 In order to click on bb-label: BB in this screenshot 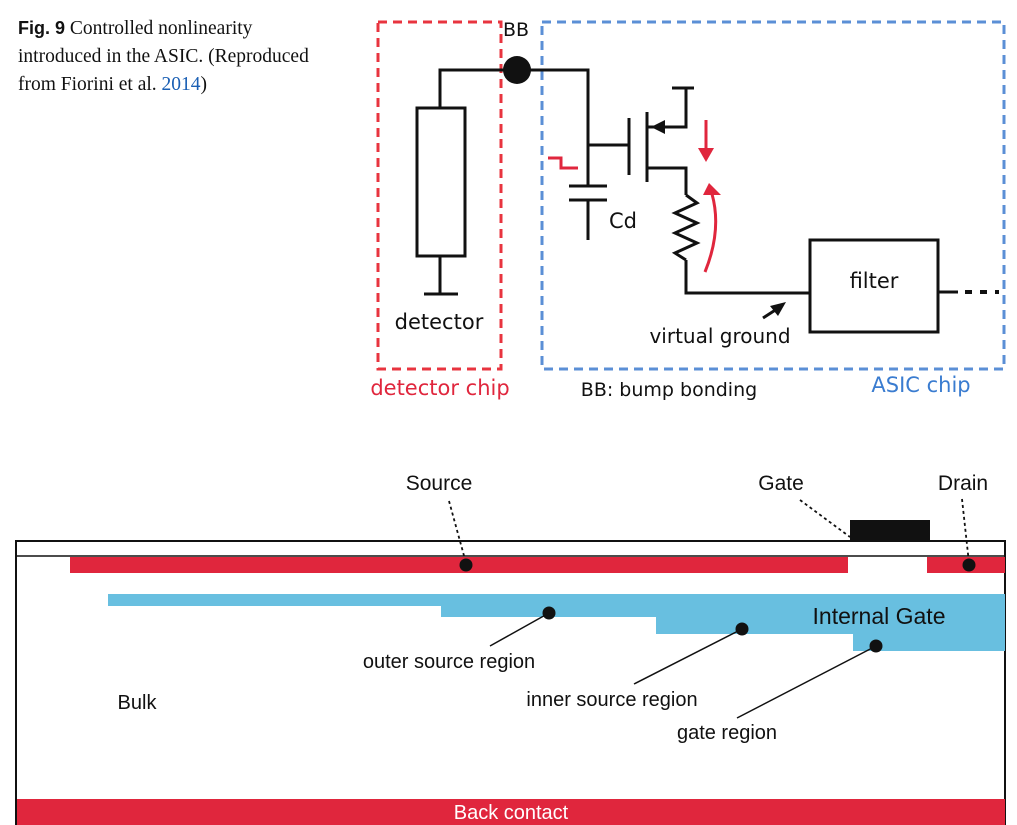, I will do `click(516, 30)`.